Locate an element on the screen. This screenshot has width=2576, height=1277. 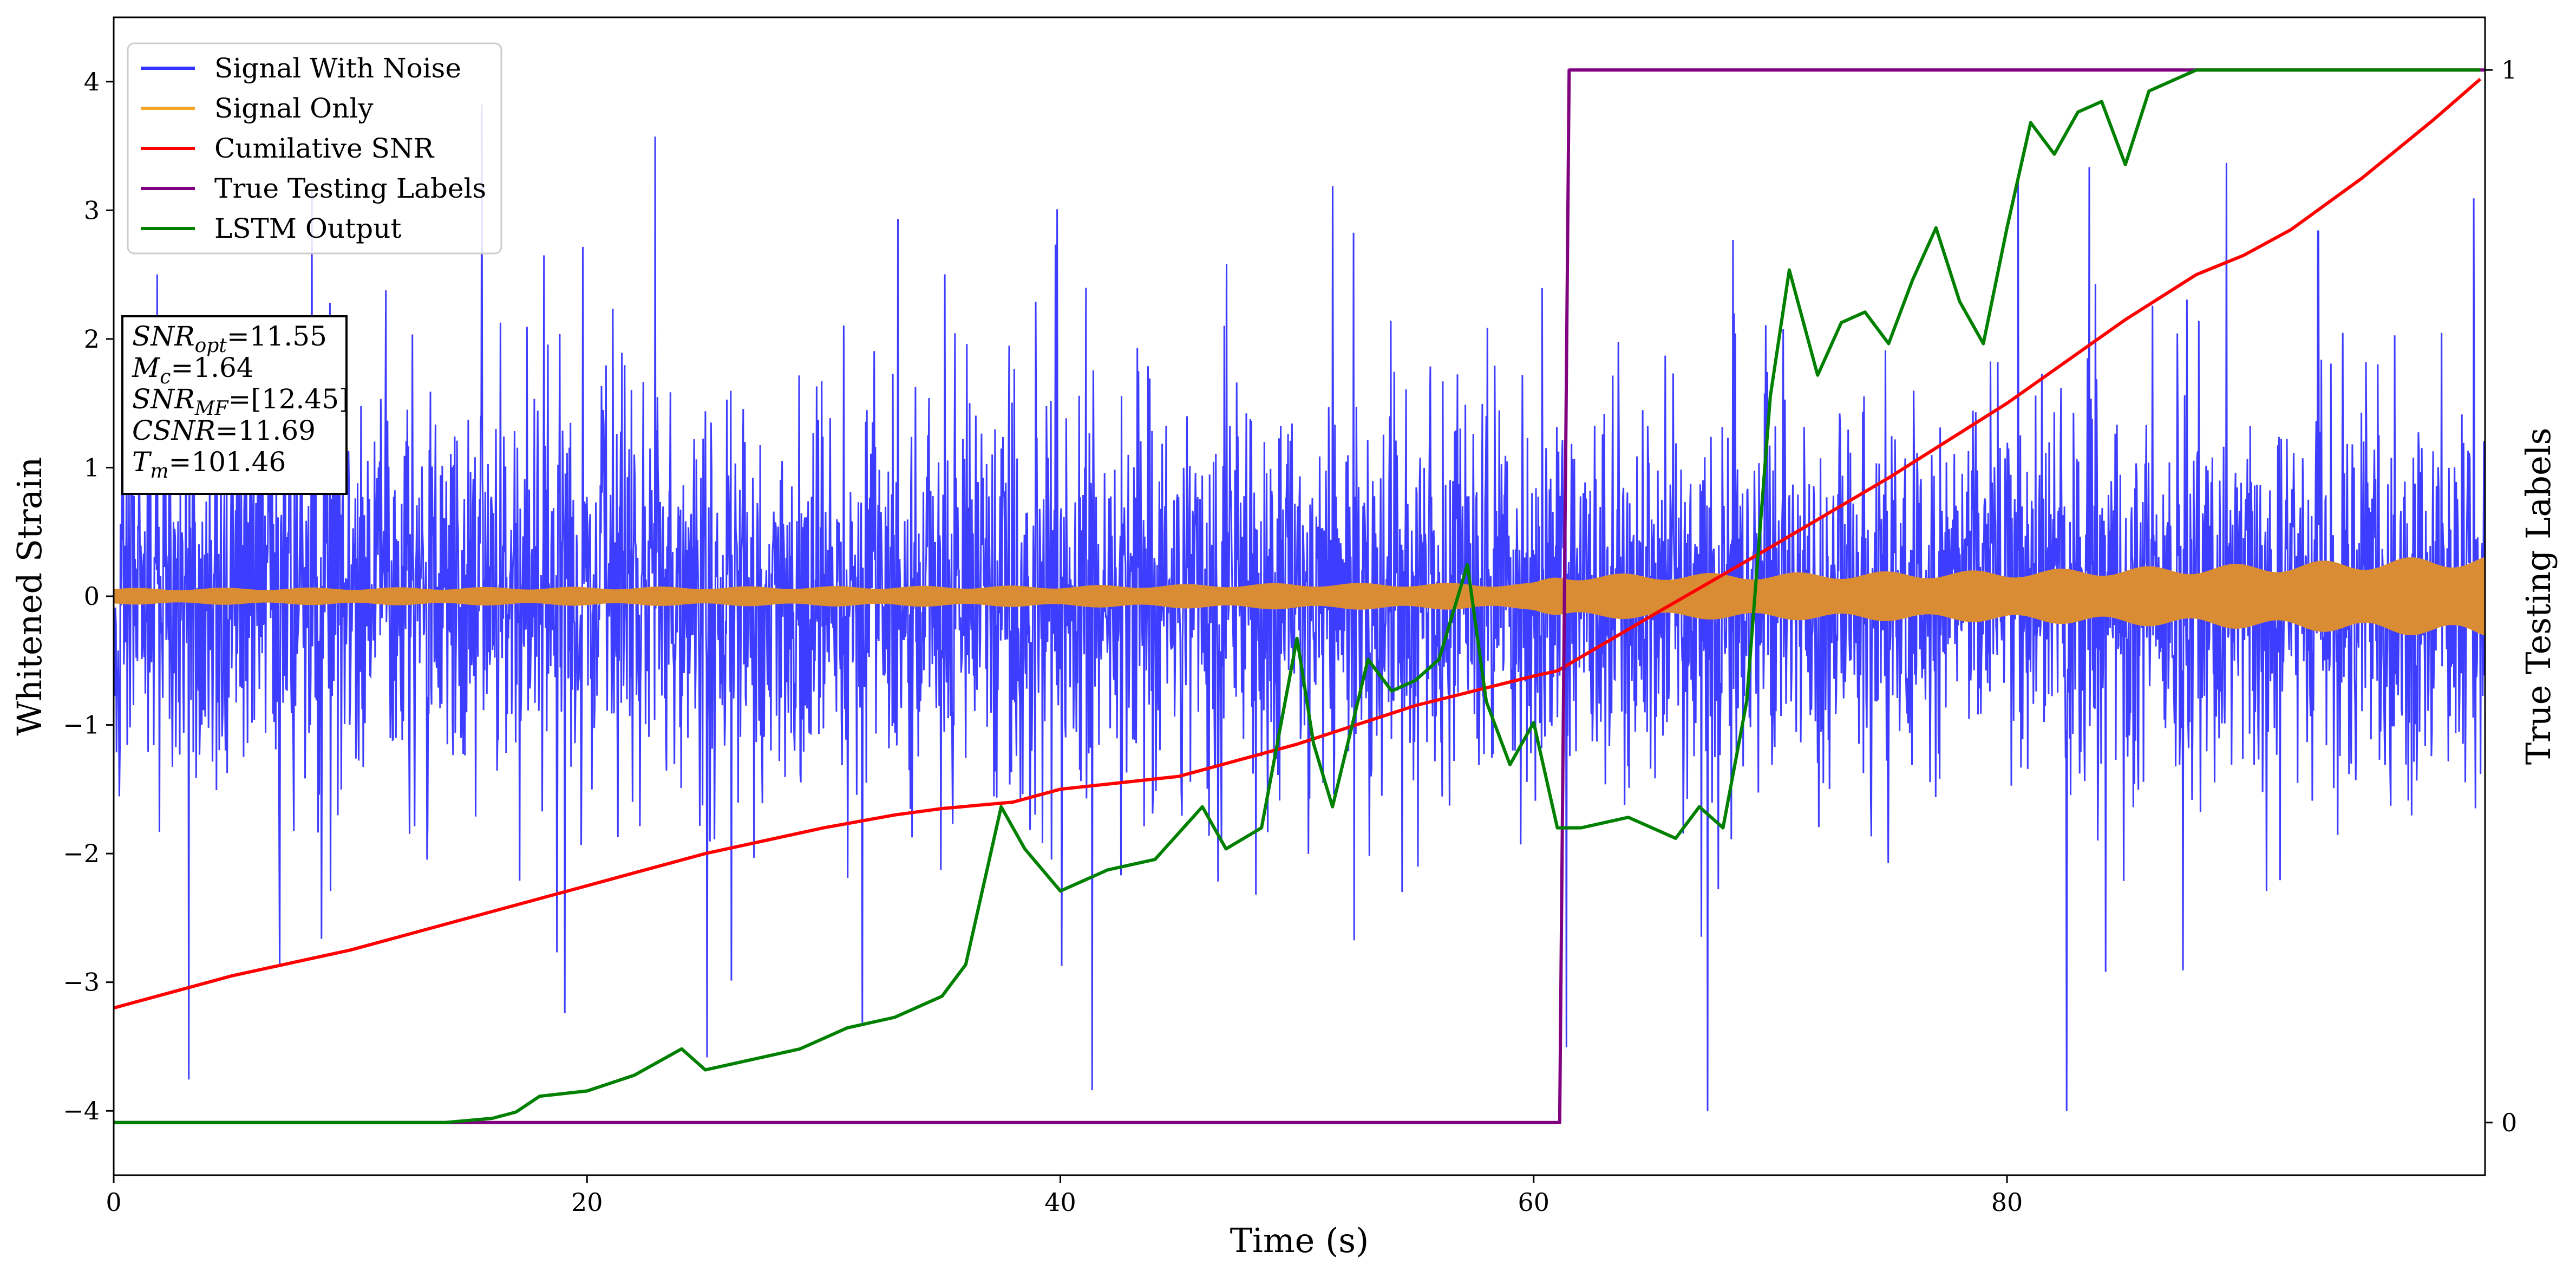
x-tick-label: 40 is located at coordinates (1060, 1202).